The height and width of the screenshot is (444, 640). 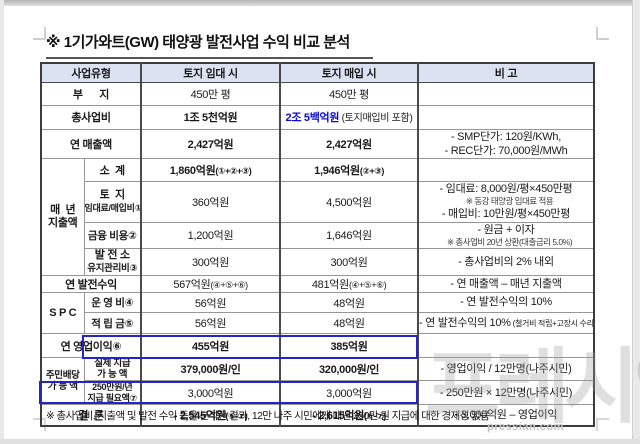 I want to click on crop-mark-top-left, so click(x=39, y=33).